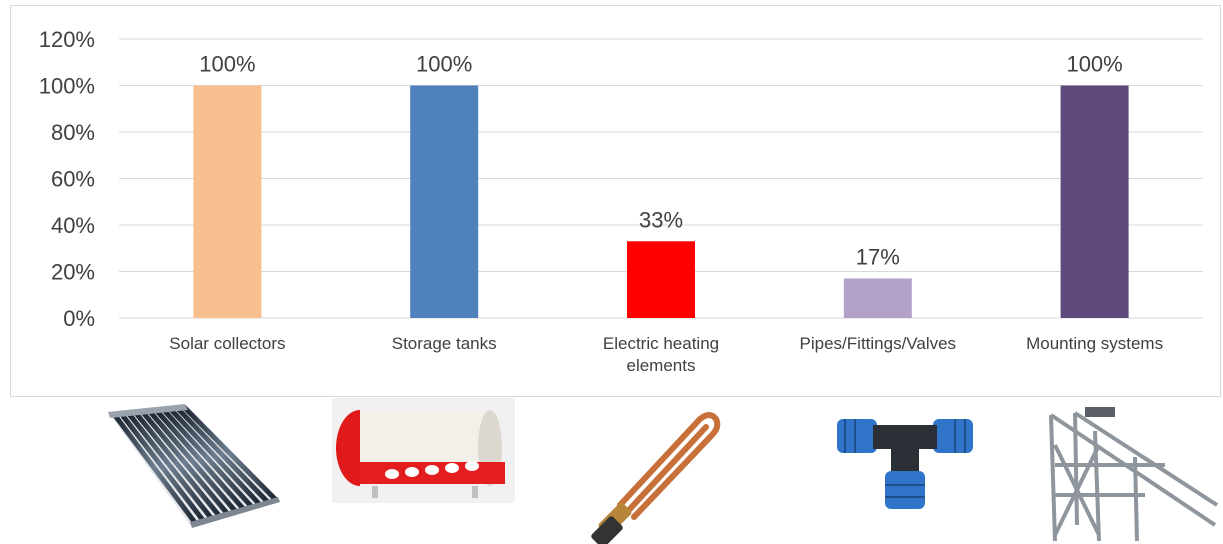 The image size is (1223, 544). I want to click on mounting-system-icon, so click(1134, 474).